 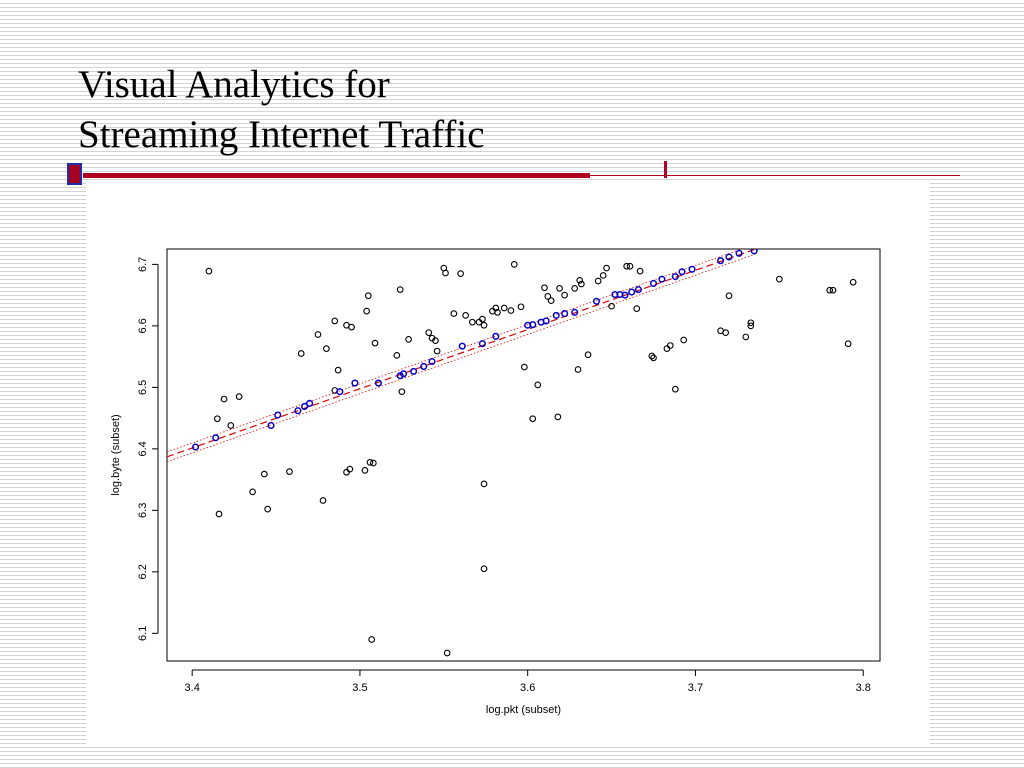 I want to click on x-tick-label: 3.4, so click(x=192, y=688).